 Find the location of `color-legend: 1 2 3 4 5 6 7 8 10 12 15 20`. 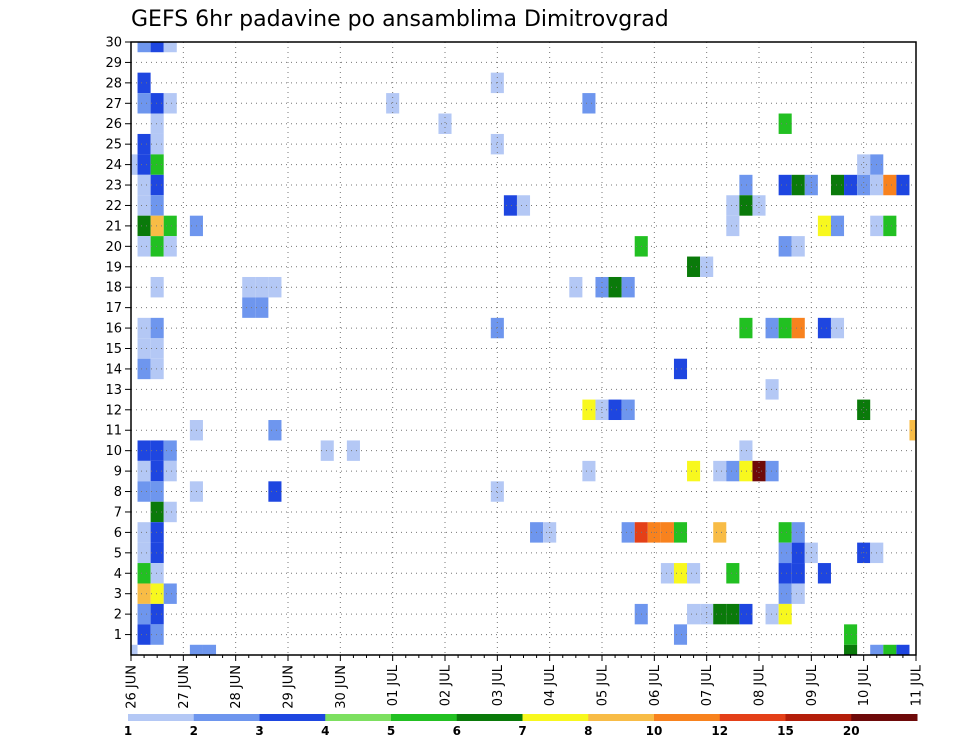

color-legend: 1 2 3 4 5 6 7 8 10 12 15 20 is located at coordinates (521, 726).